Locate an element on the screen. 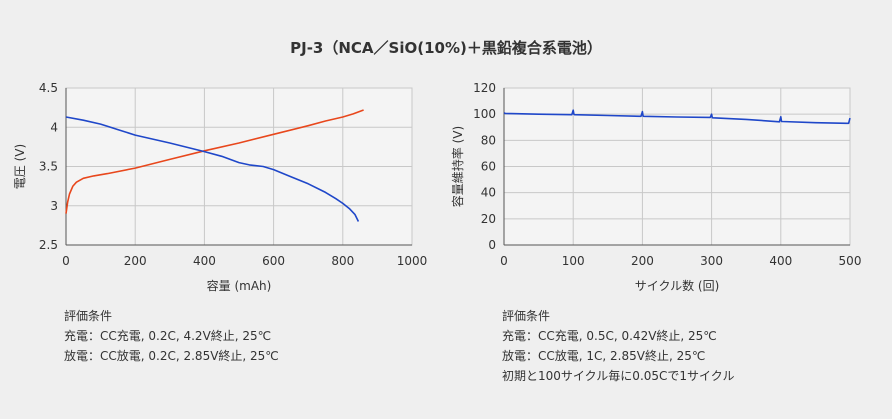 This screenshot has width=892, height=419. left-x-tick-label: 200 is located at coordinates (135, 261).